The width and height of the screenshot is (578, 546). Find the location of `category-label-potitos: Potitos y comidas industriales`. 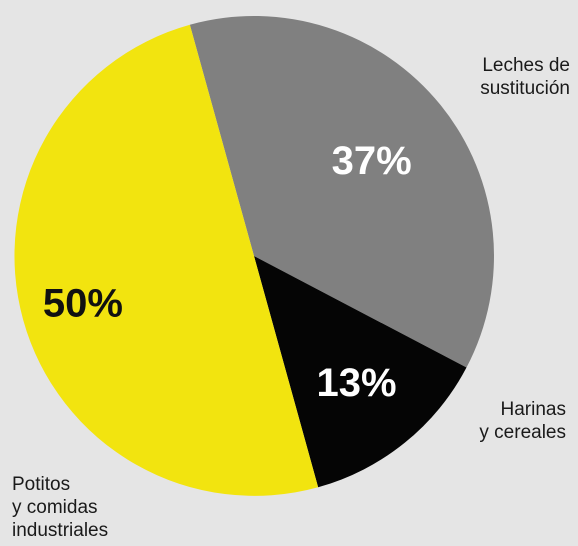

category-label-potitos: Potitos y comidas industriales is located at coordinates (60, 507).